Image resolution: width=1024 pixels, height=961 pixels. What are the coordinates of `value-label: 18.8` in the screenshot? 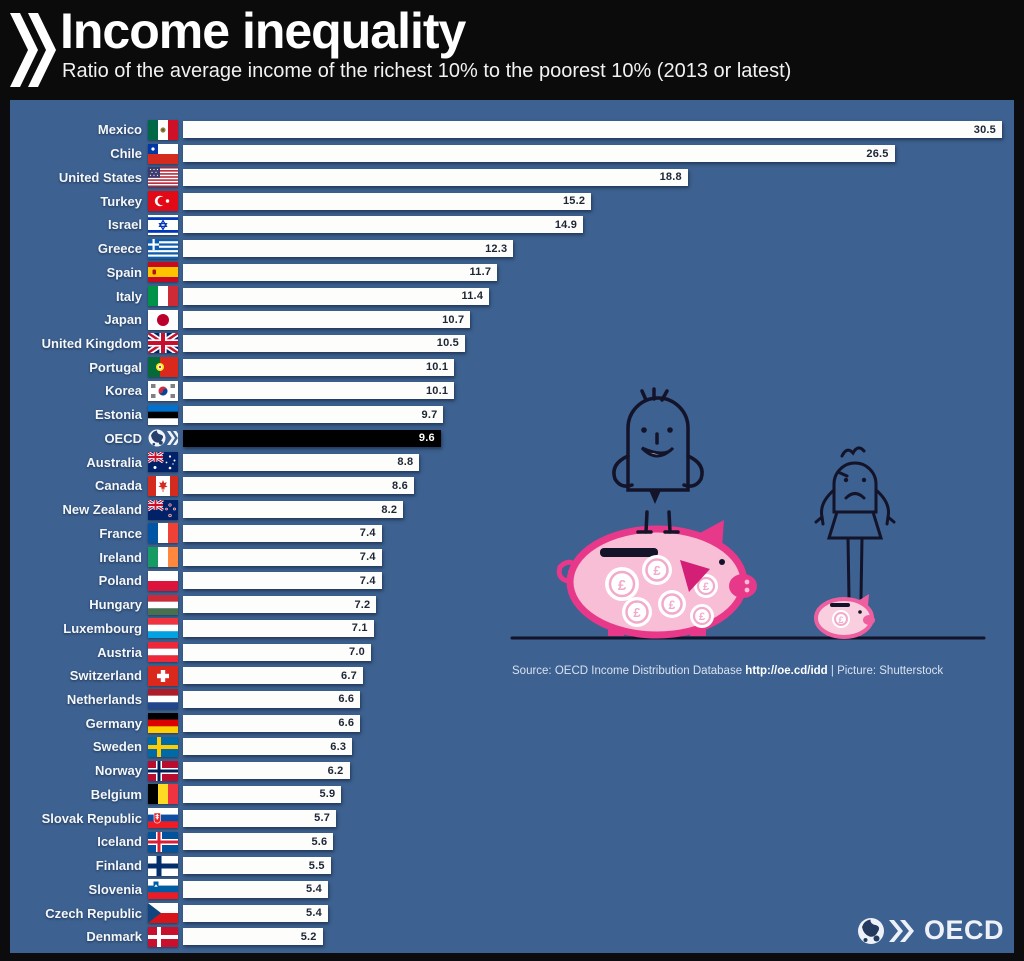 It's located at (670, 177).